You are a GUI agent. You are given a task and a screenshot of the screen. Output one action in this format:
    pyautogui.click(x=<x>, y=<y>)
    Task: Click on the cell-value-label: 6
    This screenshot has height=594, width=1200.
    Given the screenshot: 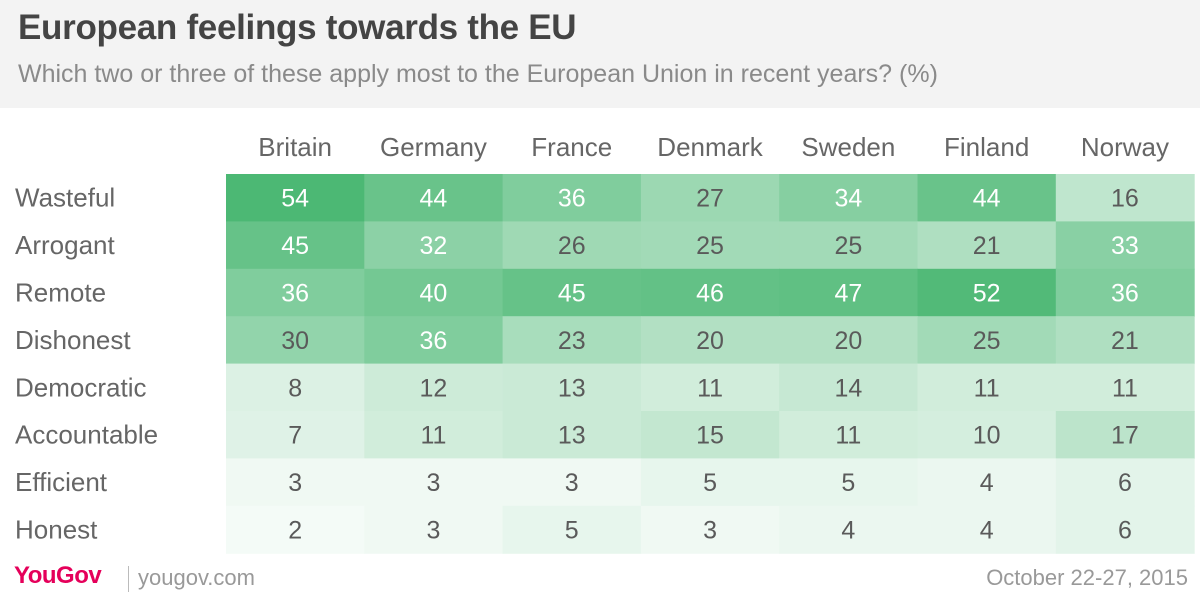 What is the action you would take?
    pyautogui.click(x=1125, y=483)
    